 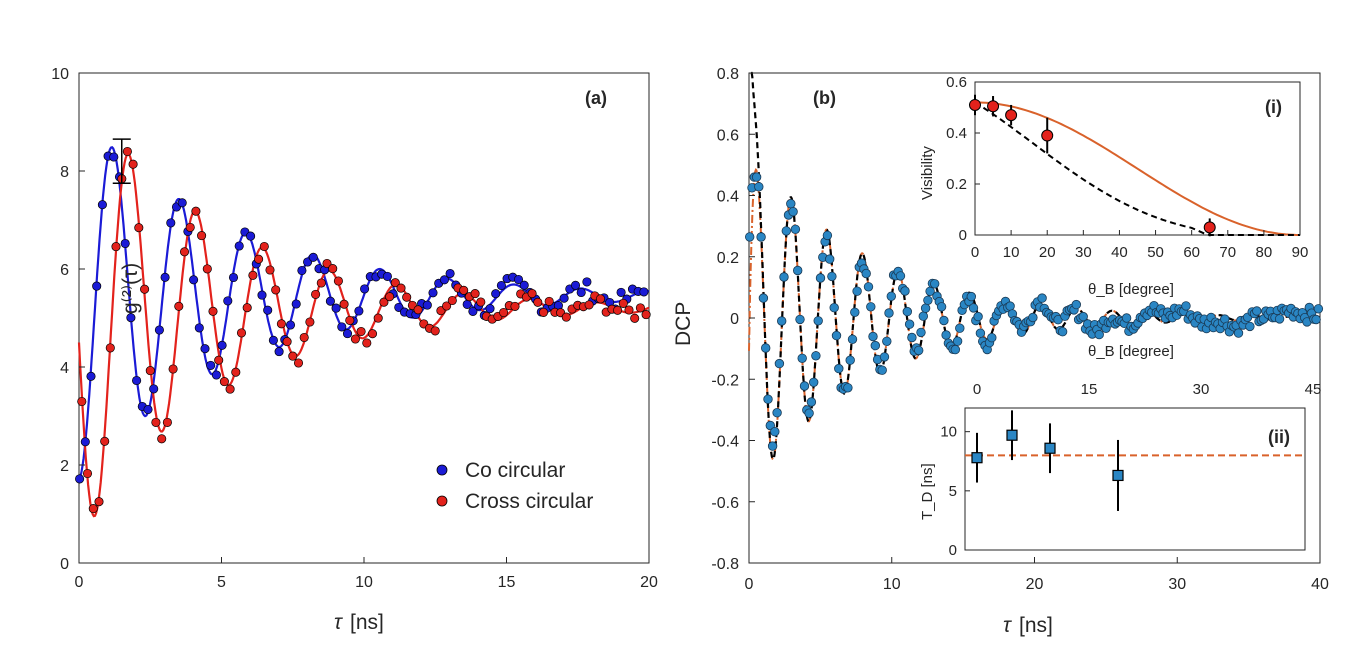 I want to click on inset-ii-frame, so click(x=1135, y=479).